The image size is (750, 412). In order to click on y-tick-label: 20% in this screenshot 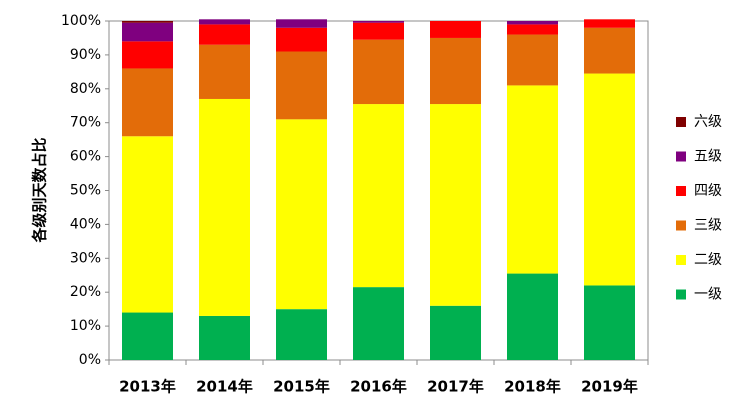, I will do `click(85, 292)`.